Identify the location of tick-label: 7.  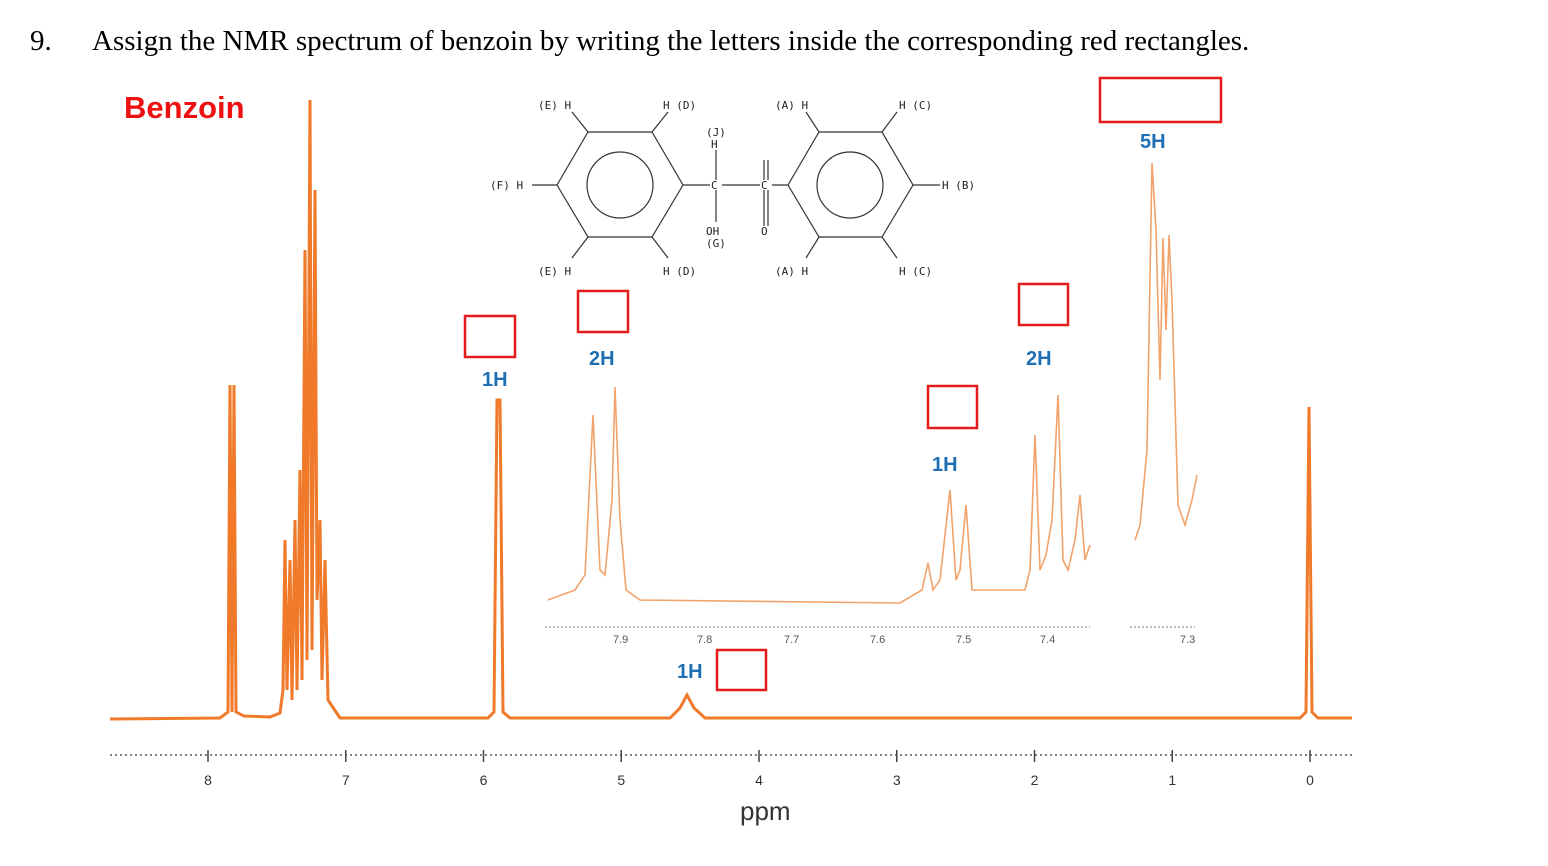
(346, 780).